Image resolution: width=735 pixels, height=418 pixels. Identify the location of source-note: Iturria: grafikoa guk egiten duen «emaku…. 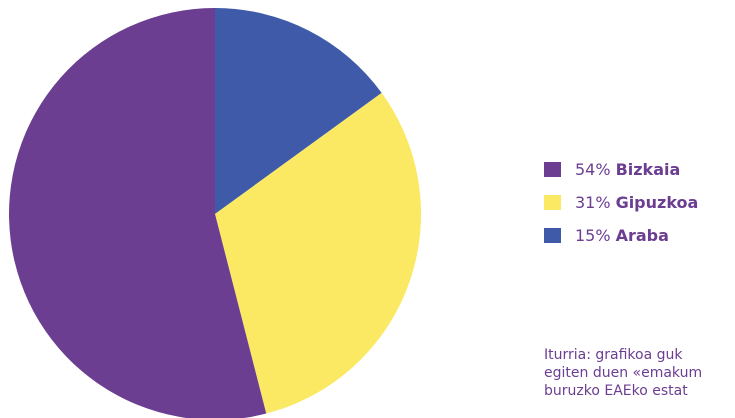
(623, 373).